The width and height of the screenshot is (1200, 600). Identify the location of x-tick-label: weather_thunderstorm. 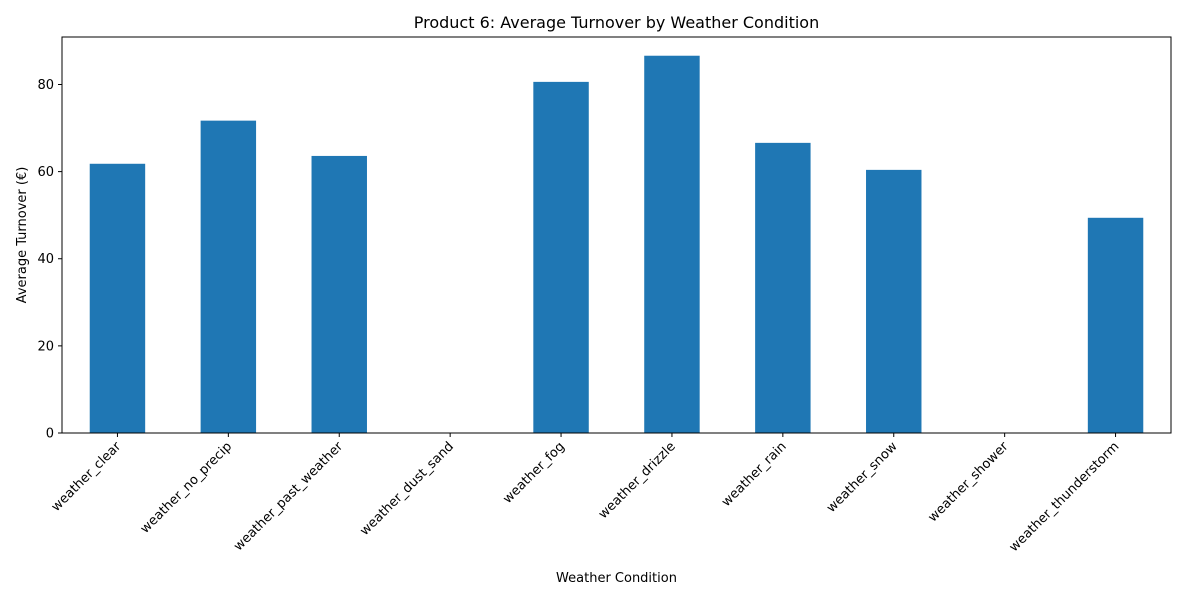
(1065, 497).